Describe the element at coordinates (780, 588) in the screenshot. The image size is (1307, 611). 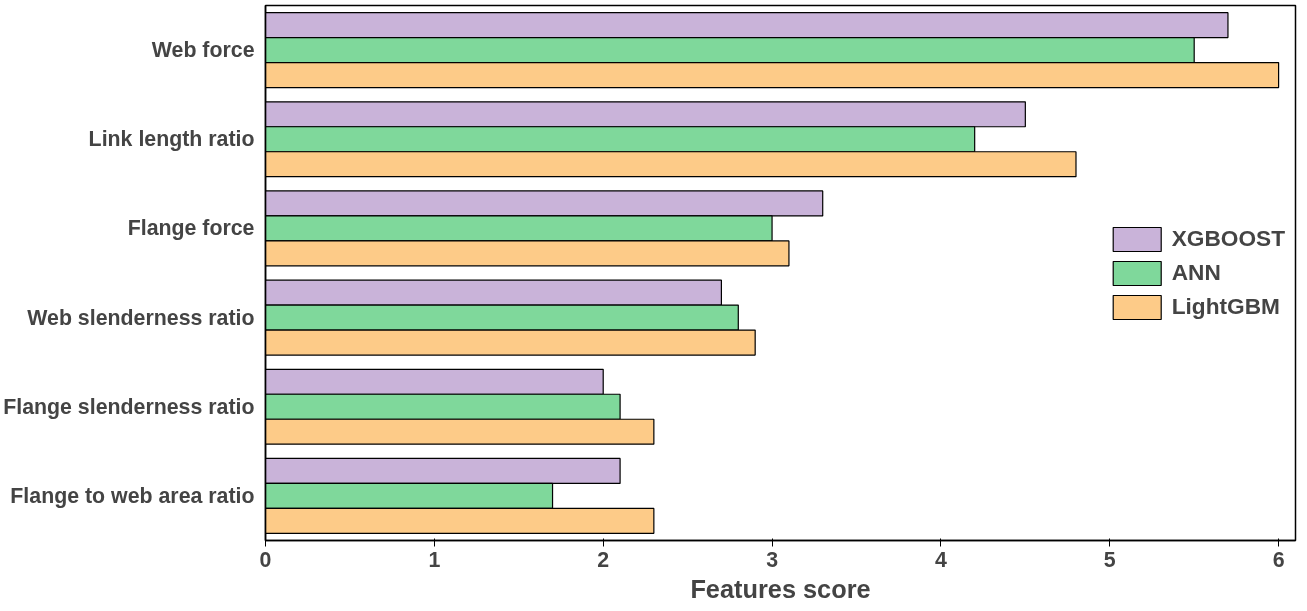
I see `x-axis-title: Features score` at that location.